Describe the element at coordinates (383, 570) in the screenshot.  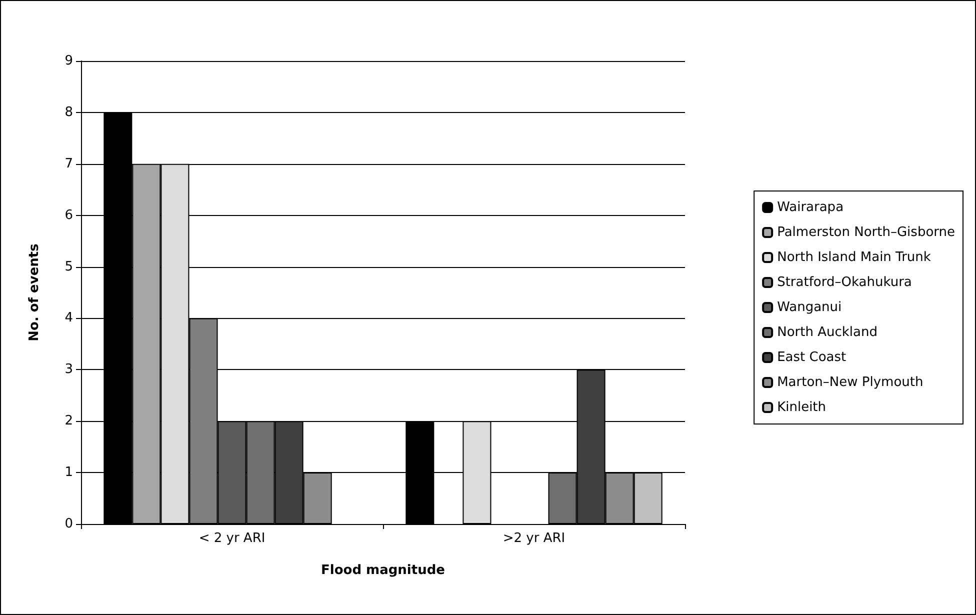
I see `x-axis-title: Flood magnitude` at that location.